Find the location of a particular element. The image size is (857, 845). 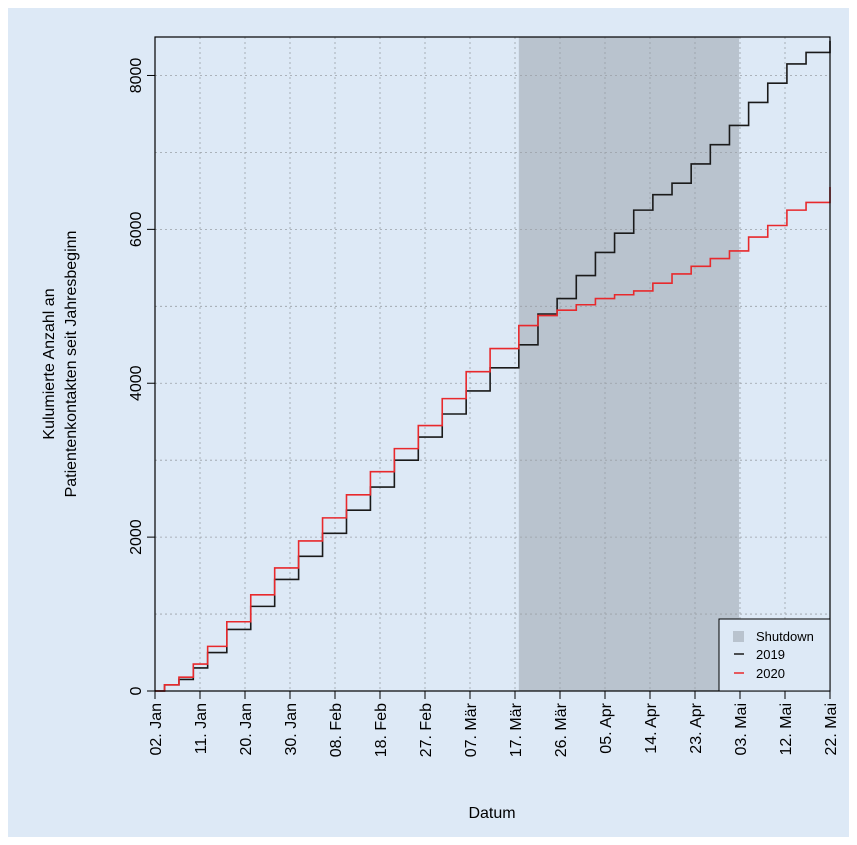

x-tick-label: 07. Mär is located at coordinates (471, 729).